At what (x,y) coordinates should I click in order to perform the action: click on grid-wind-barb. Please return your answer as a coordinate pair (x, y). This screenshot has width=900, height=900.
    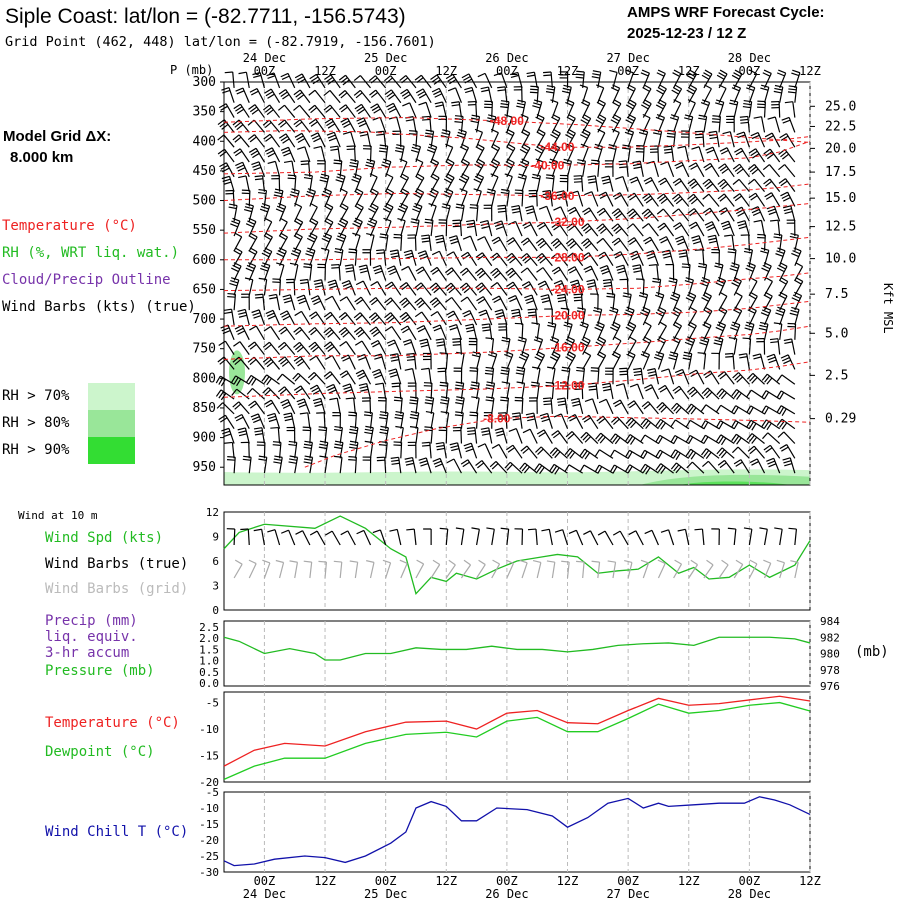
    Looking at the image, I should click on (523, 569).